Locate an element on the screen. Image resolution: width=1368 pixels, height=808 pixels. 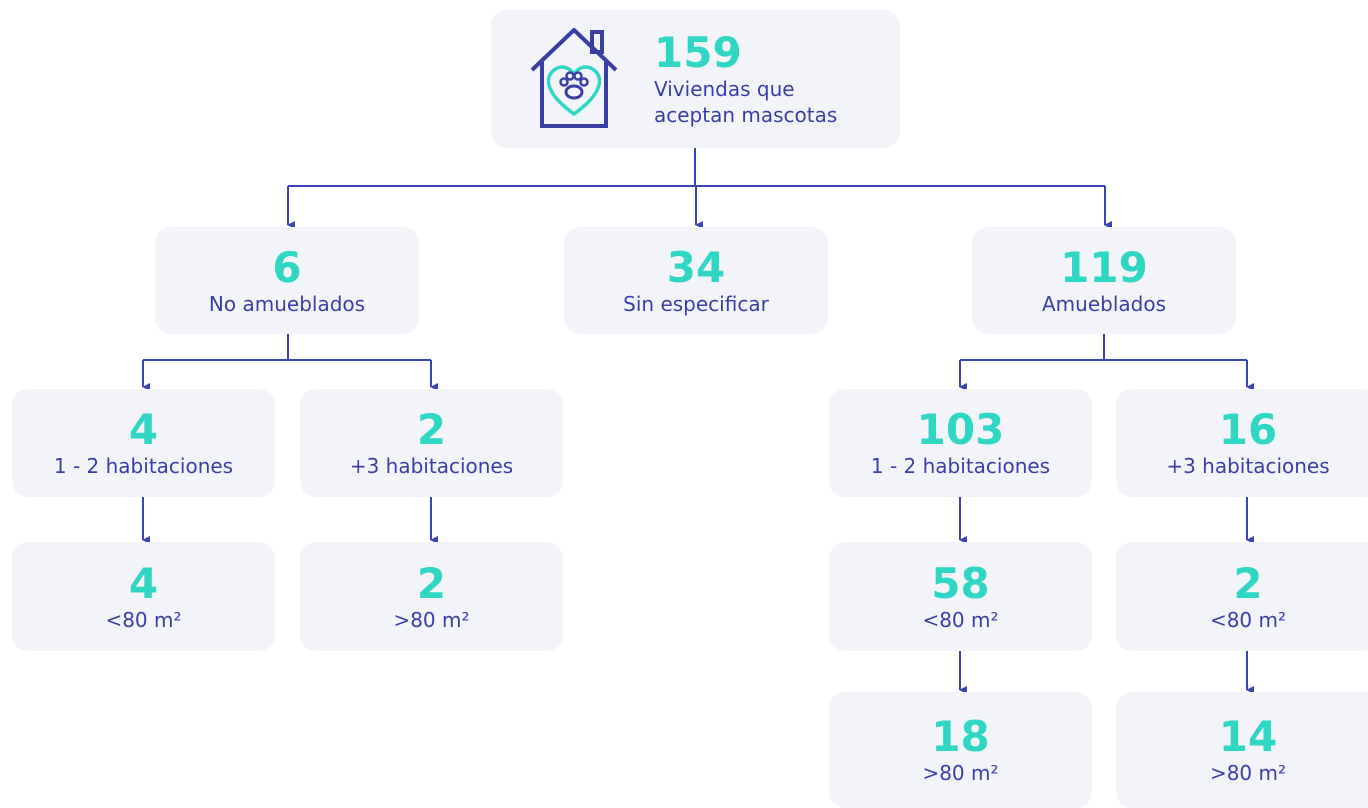
node-box: 2 <80 m² is located at coordinates (1242, 596).